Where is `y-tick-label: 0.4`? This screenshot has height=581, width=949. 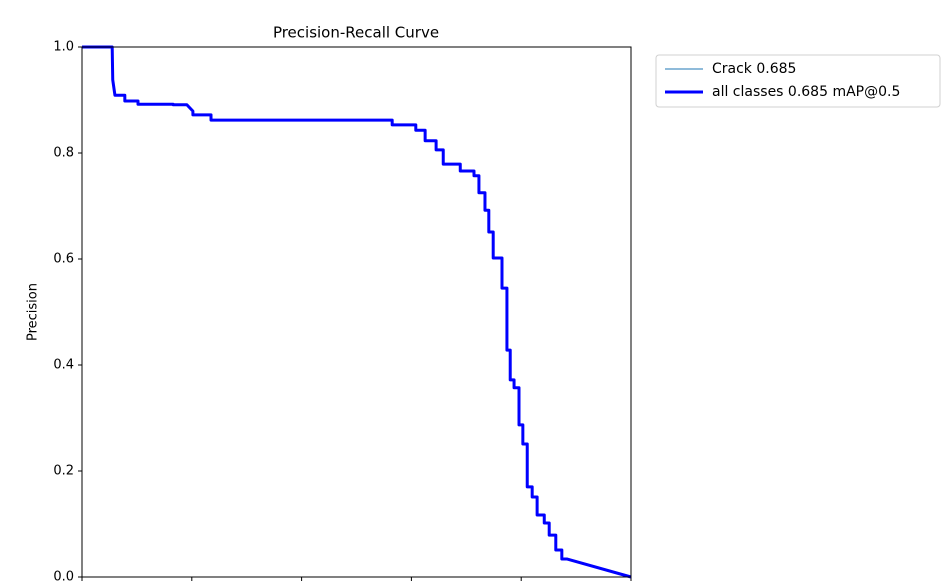
y-tick-label: 0.4 is located at coordinates (63, 365).